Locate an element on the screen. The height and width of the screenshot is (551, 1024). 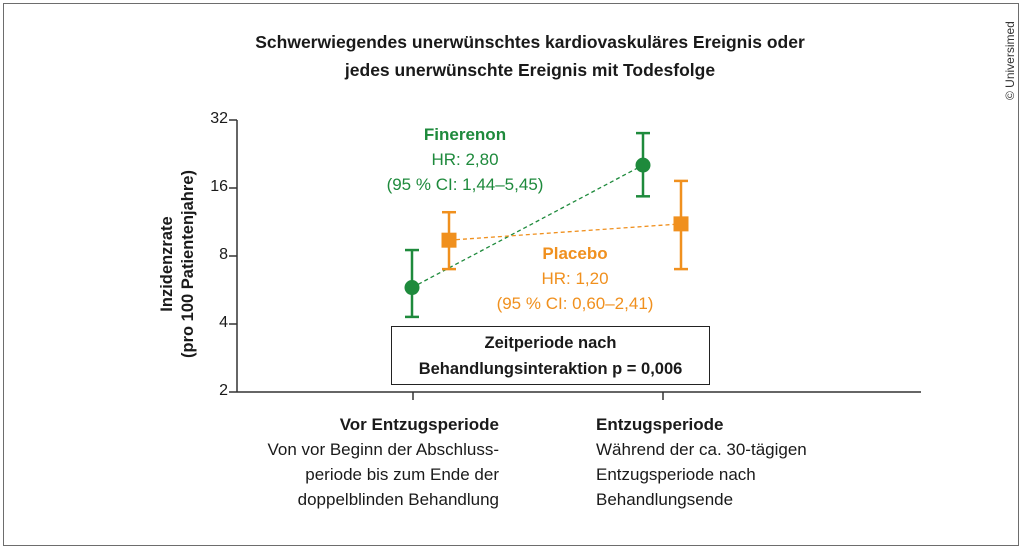
interaction-prefix: Behandlungsinteraktion p = is located at coordinates (530, 369).